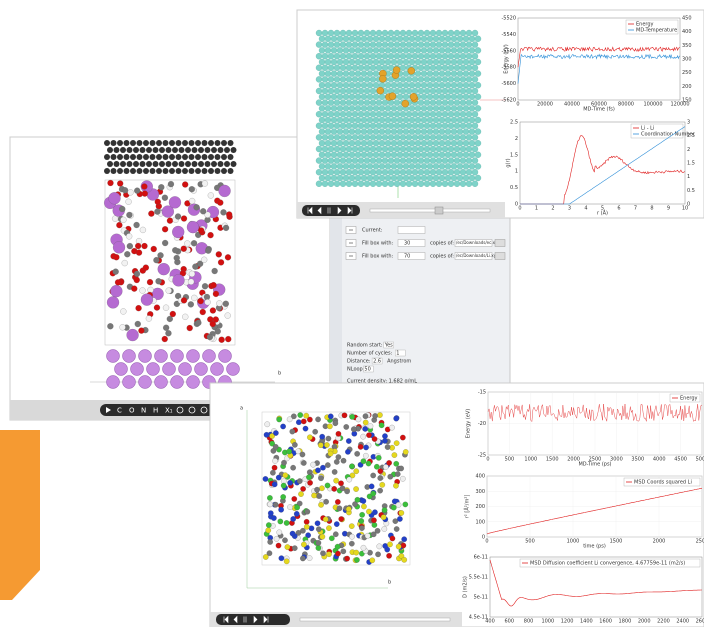  Describe the element at coordinates (119, 411) in the screenshot. I see `toolbar-label: C` at that location.